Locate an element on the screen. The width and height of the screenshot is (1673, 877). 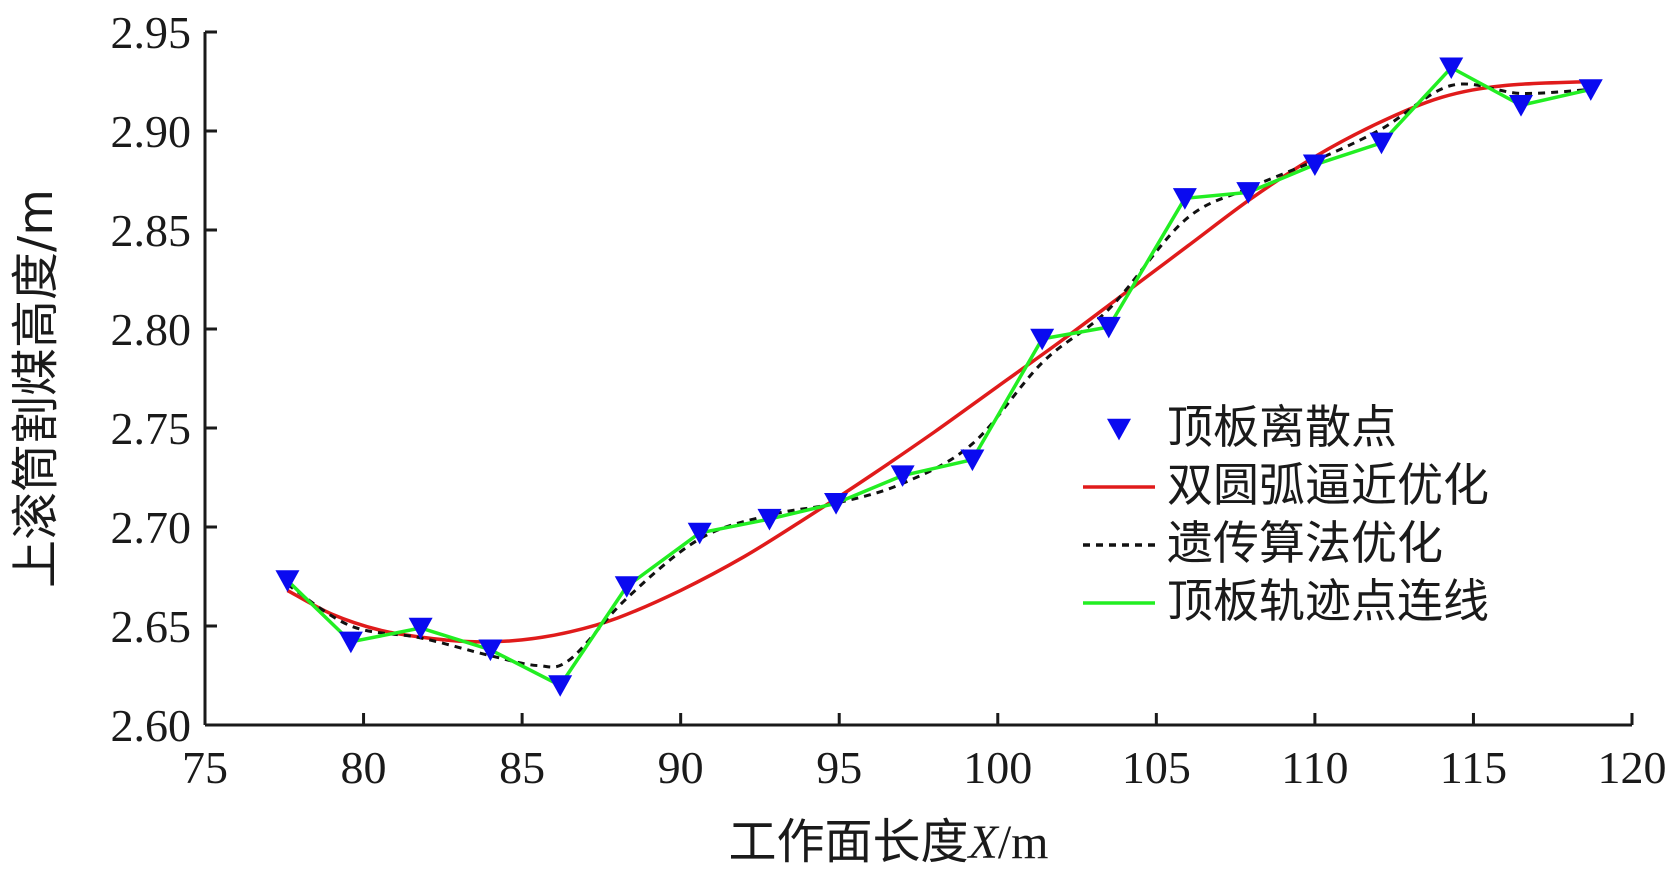
y-tick-label: 2.85 is located at coordinates (151, 230).